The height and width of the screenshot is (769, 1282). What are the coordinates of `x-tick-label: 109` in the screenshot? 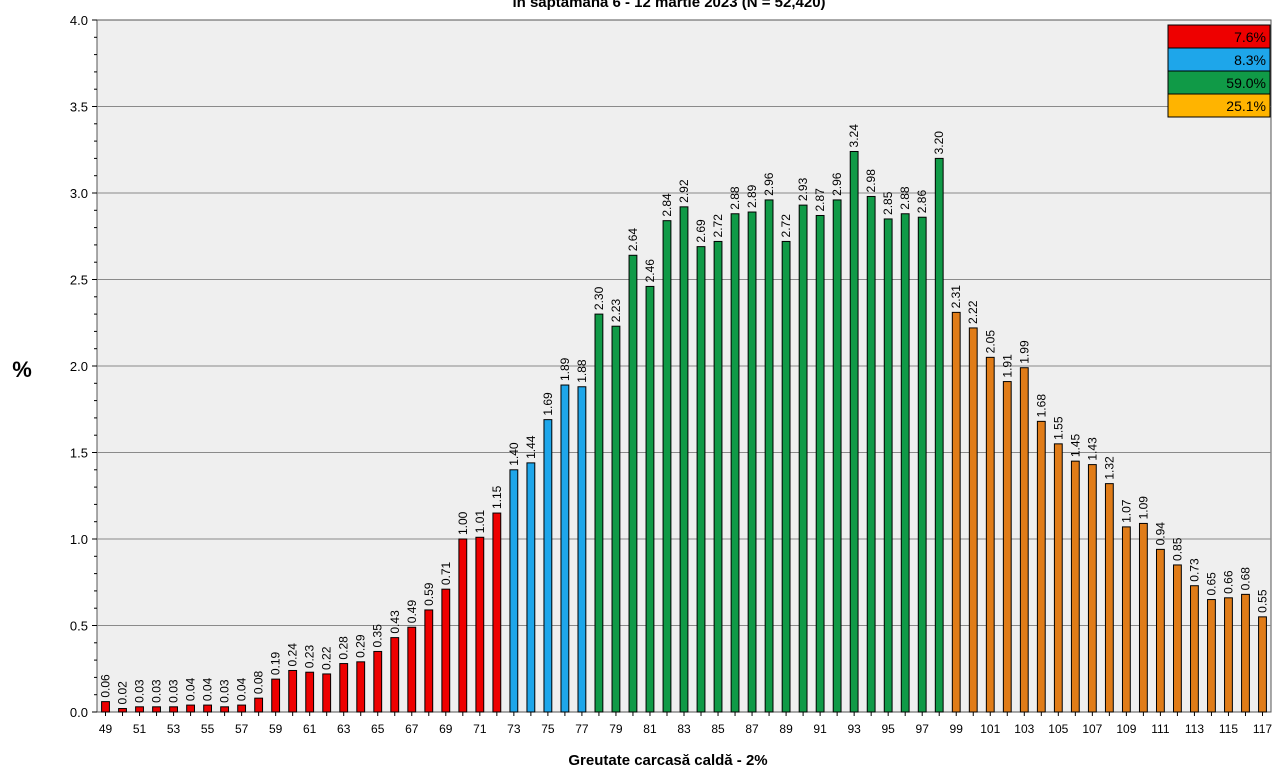 It's located at (1126, 729).